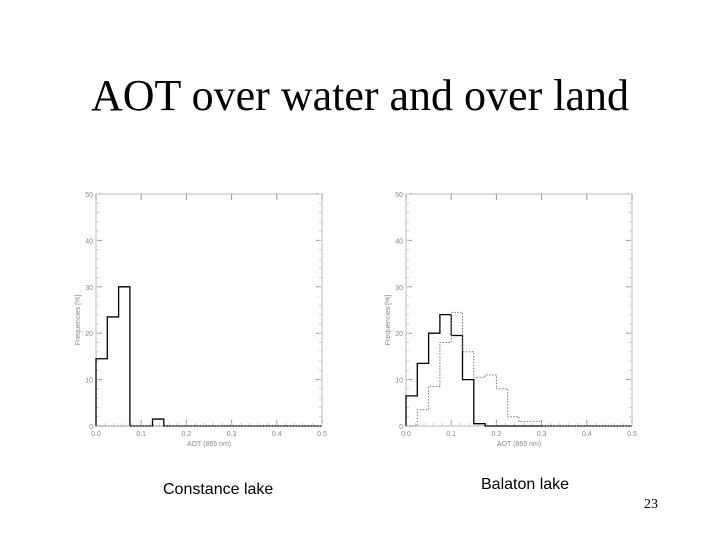 The width and height of the screenshot is (720, 540). Describe the element at coordinates (218, 489) in the screenshot. I see `caption-constance-lake: Constance lake` at that location.